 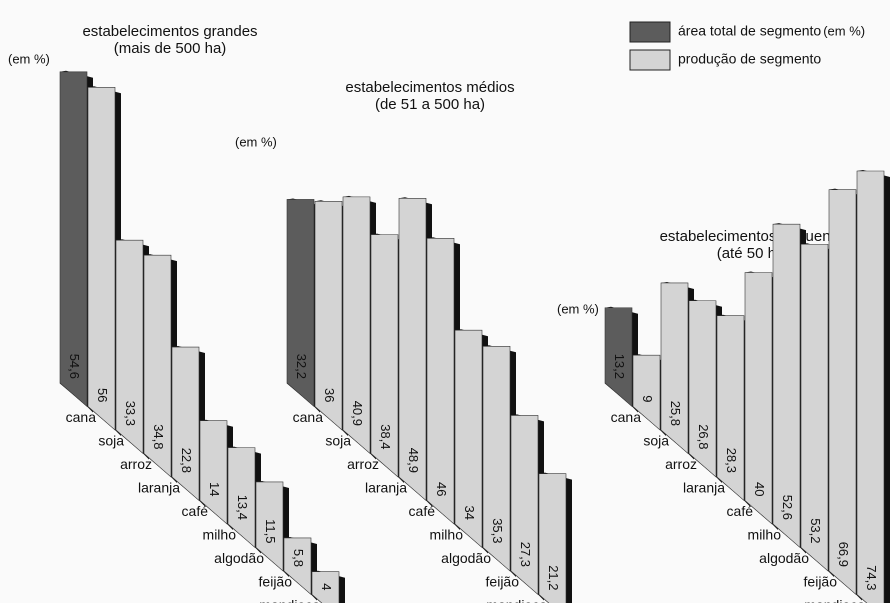 I want to click on value-label: 34,8, so click(x=158, y=436).